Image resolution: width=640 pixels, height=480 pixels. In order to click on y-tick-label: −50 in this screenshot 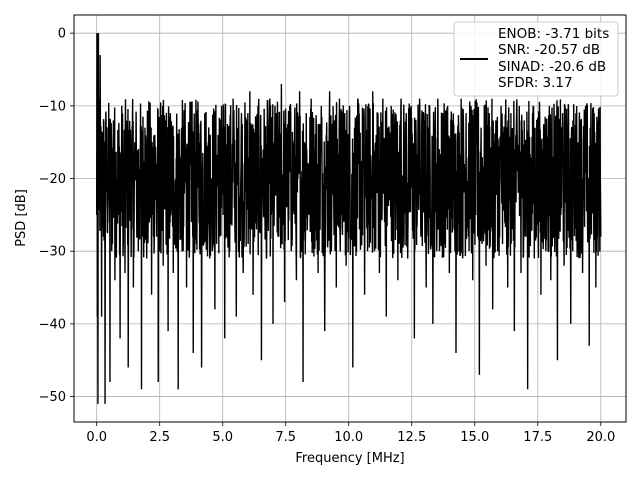, I will do `click(52, 397)`.